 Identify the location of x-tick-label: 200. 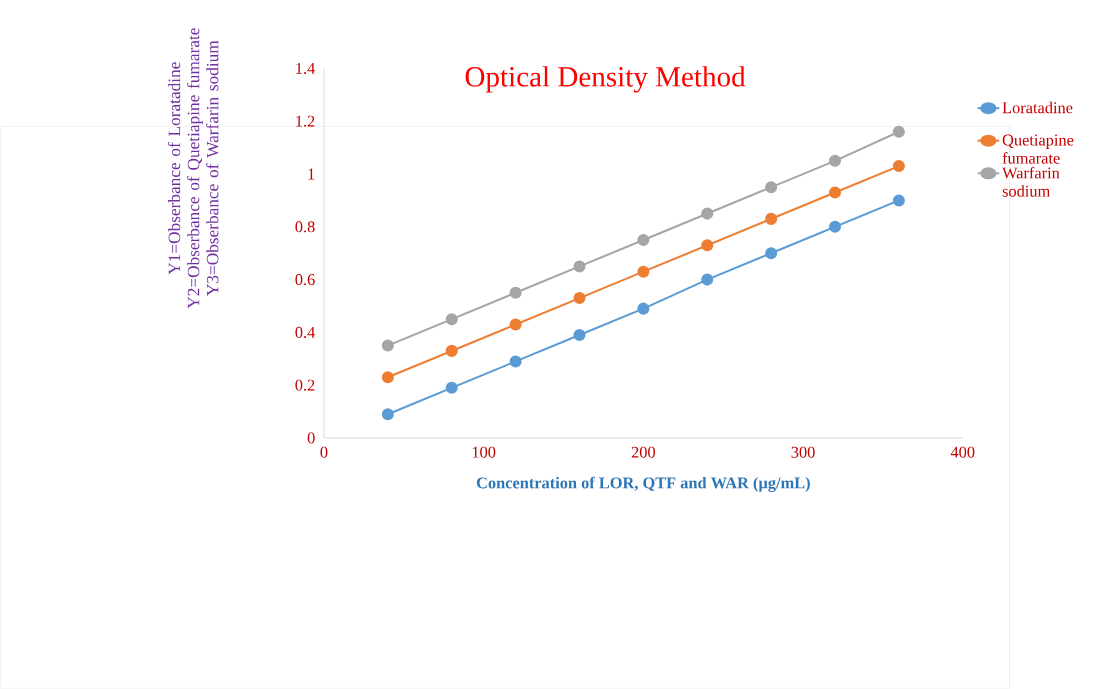
(643, 452).